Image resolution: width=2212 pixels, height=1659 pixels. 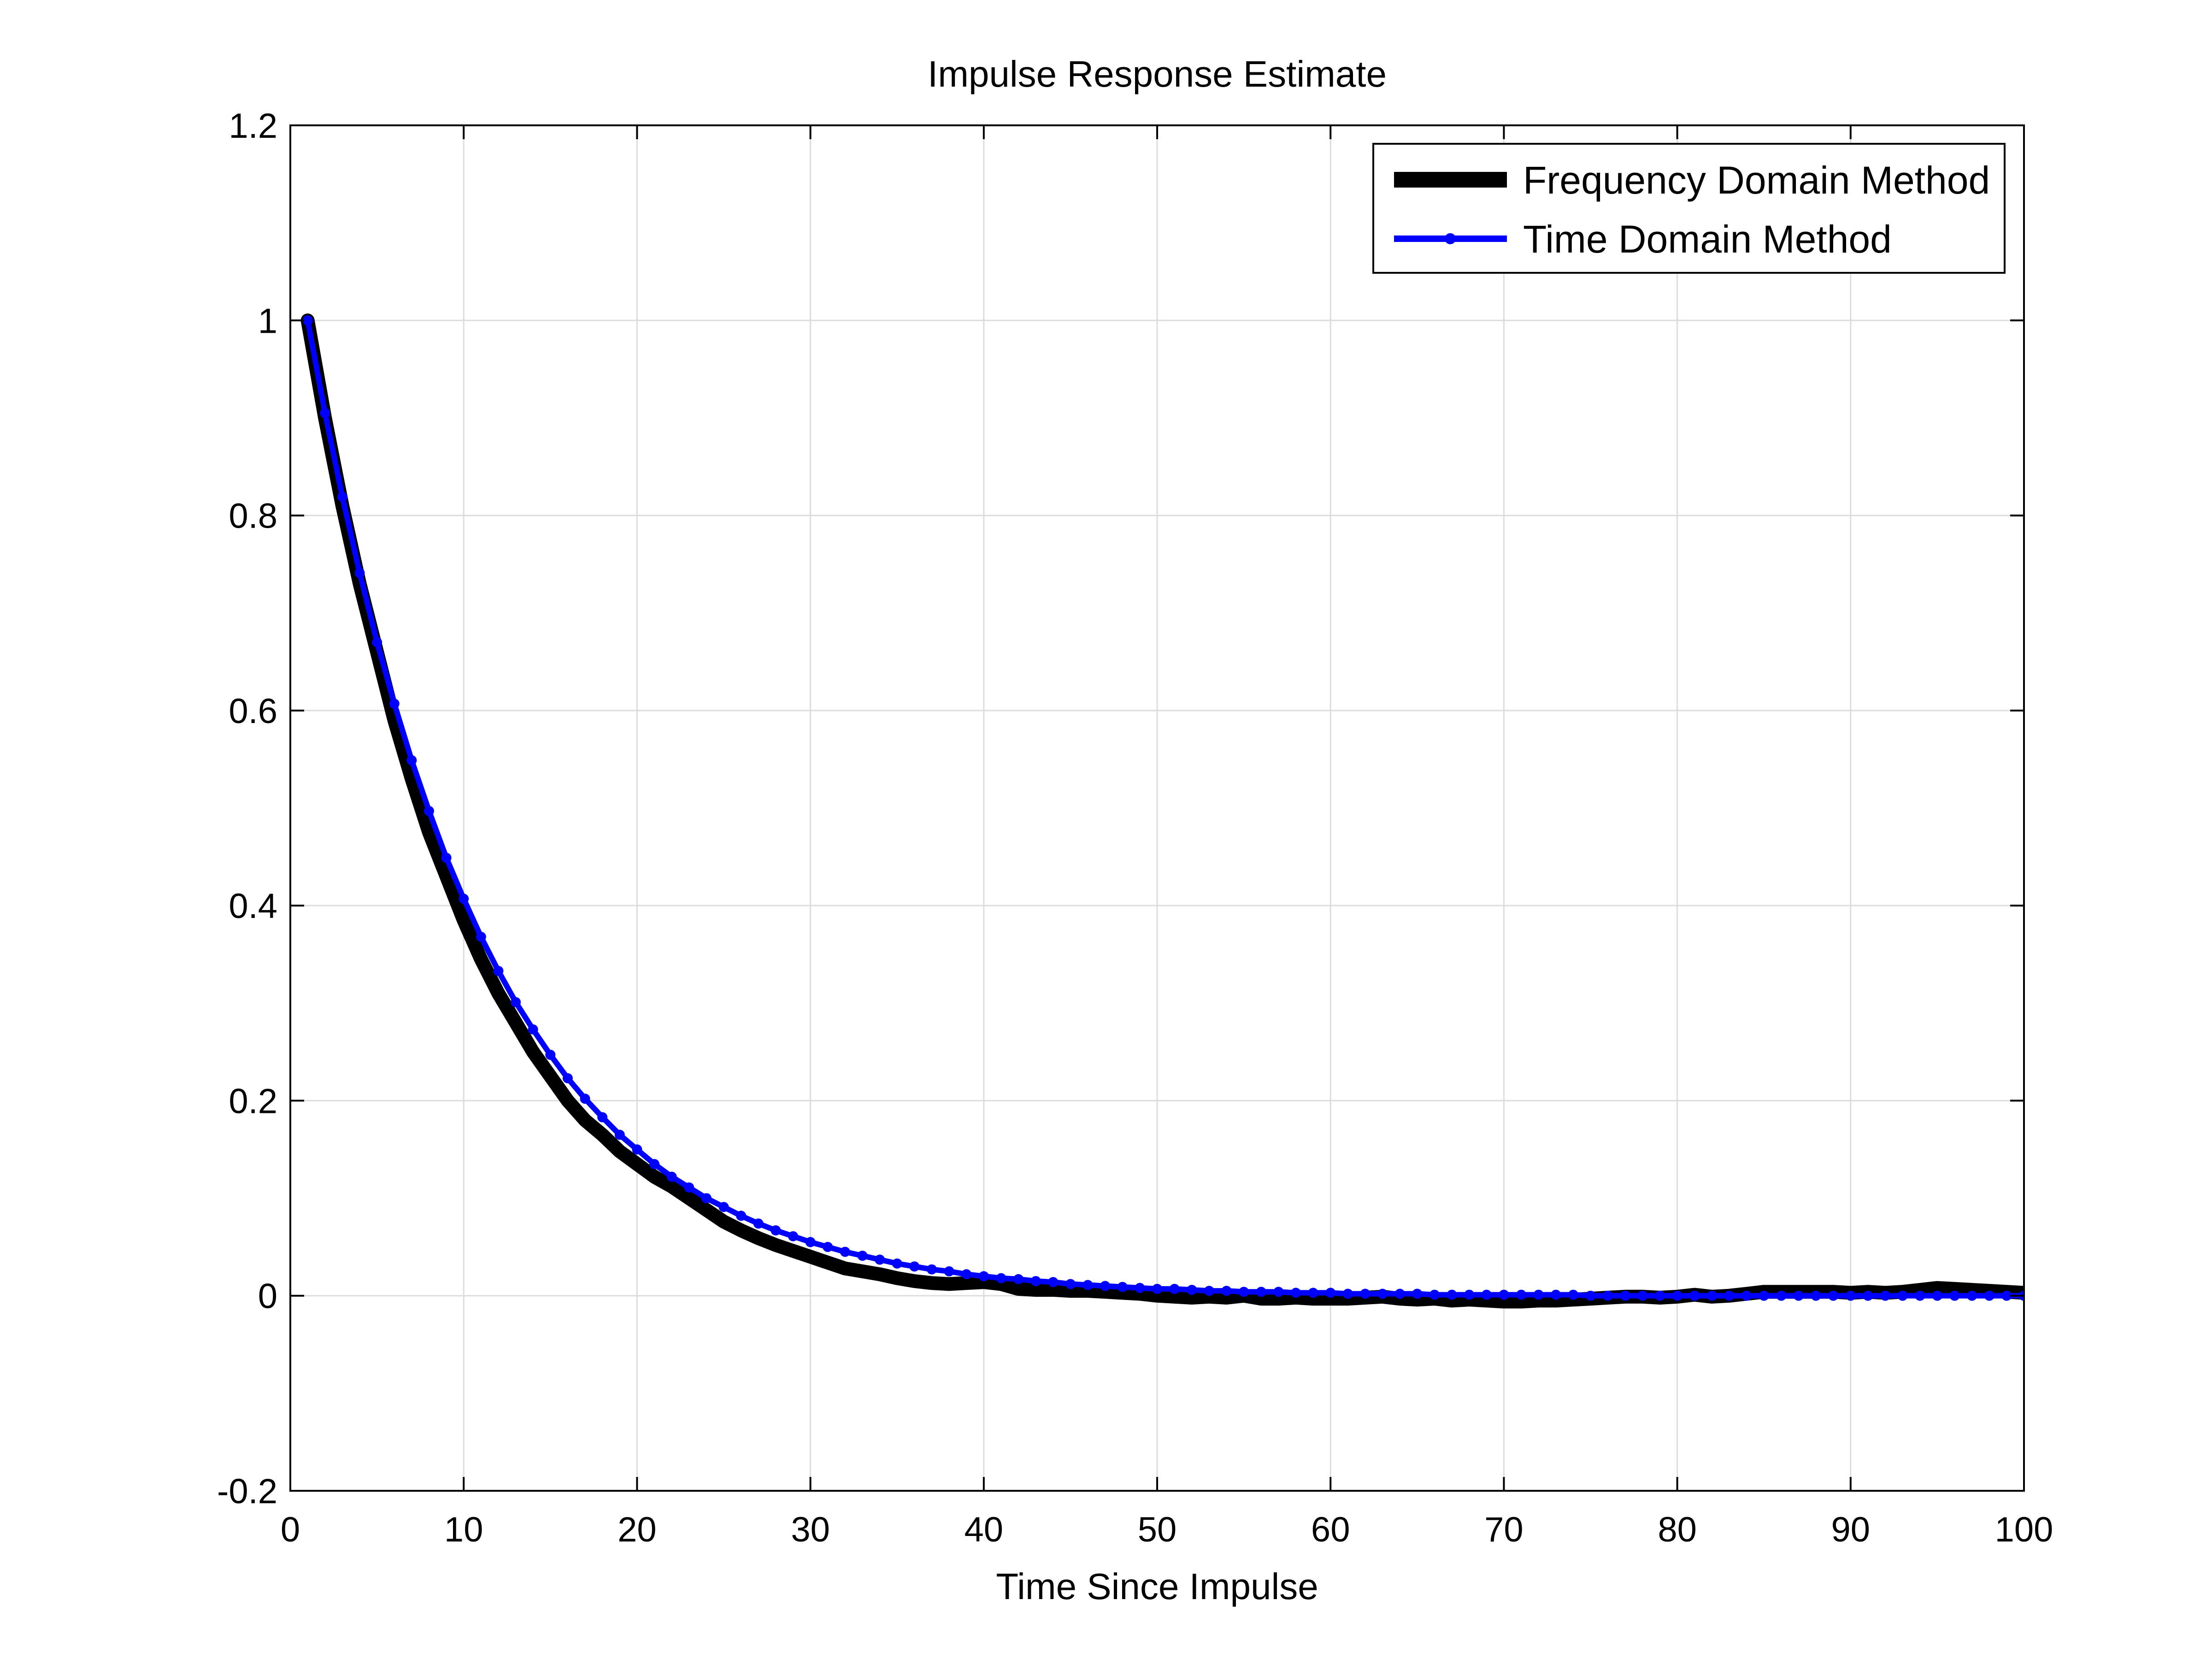 What do you see at coordinates (253, 1101) in the screenshot?
I see `y-tick-label: 0.2` at bounding box center [253, 1101].